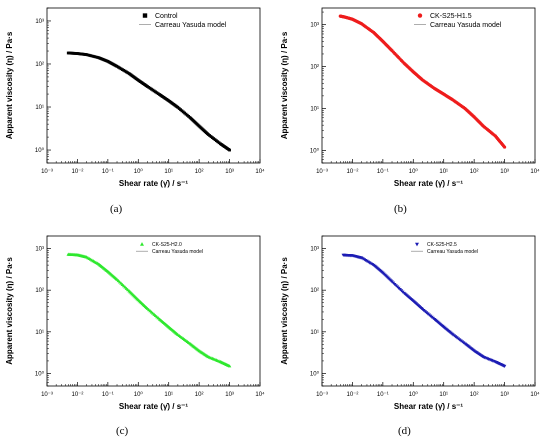 Image resolution: width=550 pixels, height=442 pixels. What do you see at coordinates (314, 291) in the screenshot?
I see `y-tick-label-d-2: 10²` at bounding box center [314, 291].